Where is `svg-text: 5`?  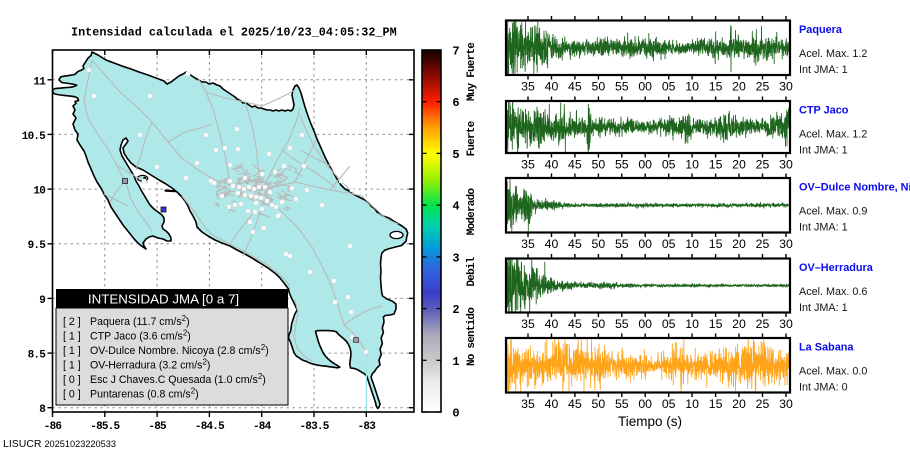
svg-text: 5 is located at coordinates (455, 155).